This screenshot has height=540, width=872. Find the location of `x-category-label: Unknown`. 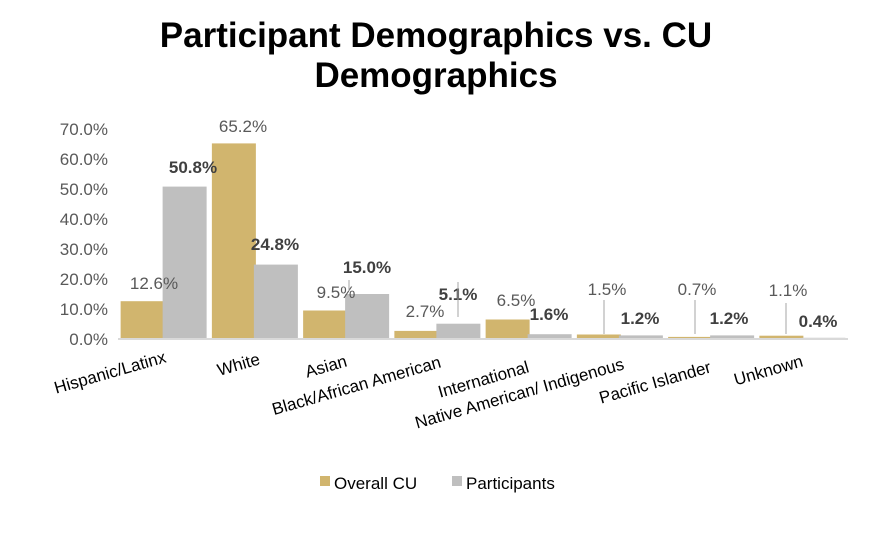

x-category-label: Unknown is located at coordinates (768, 371).